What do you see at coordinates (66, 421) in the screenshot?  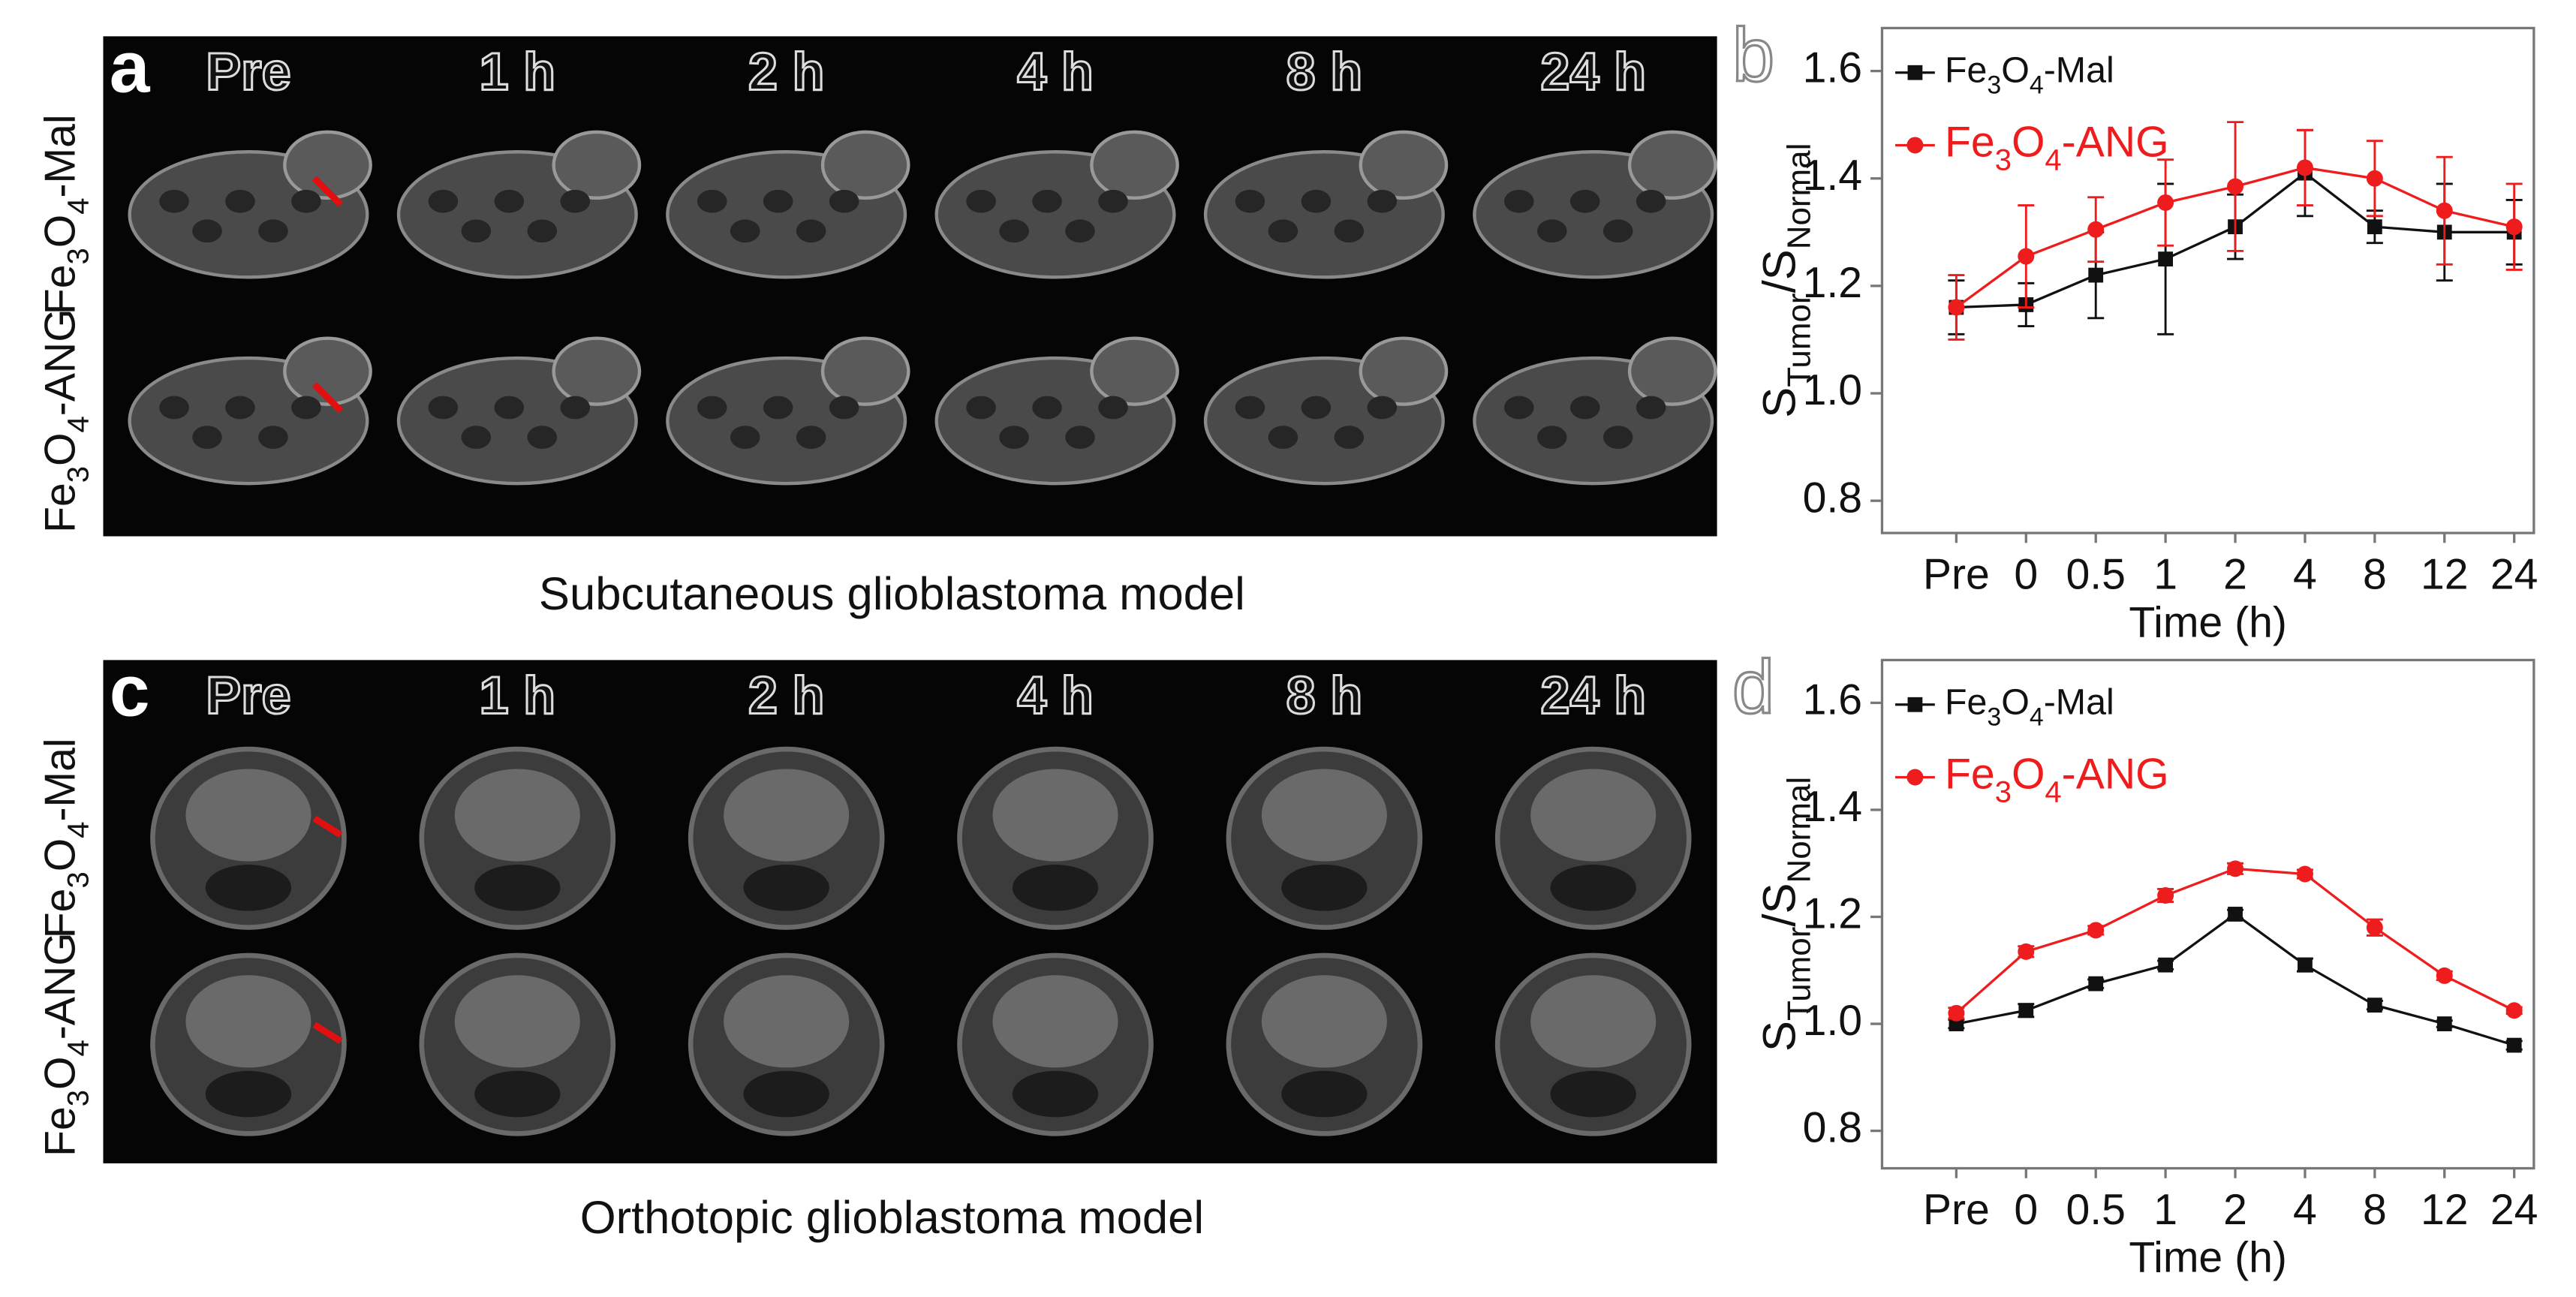 I see `row-label: Fe3O4-ANG` at bounding box center [66, 421].